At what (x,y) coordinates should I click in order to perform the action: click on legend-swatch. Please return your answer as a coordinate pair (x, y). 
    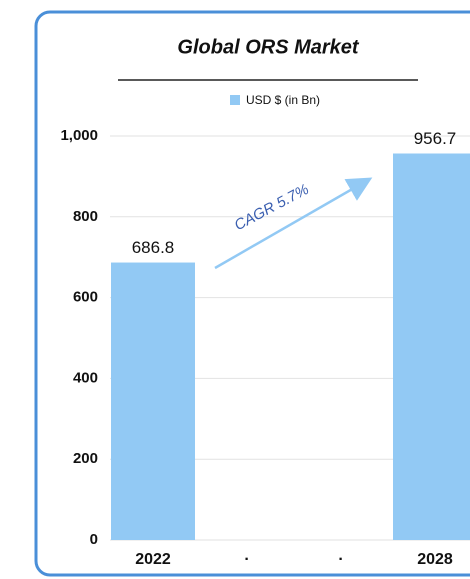
    Looking at the image, I should click on (235, 100).